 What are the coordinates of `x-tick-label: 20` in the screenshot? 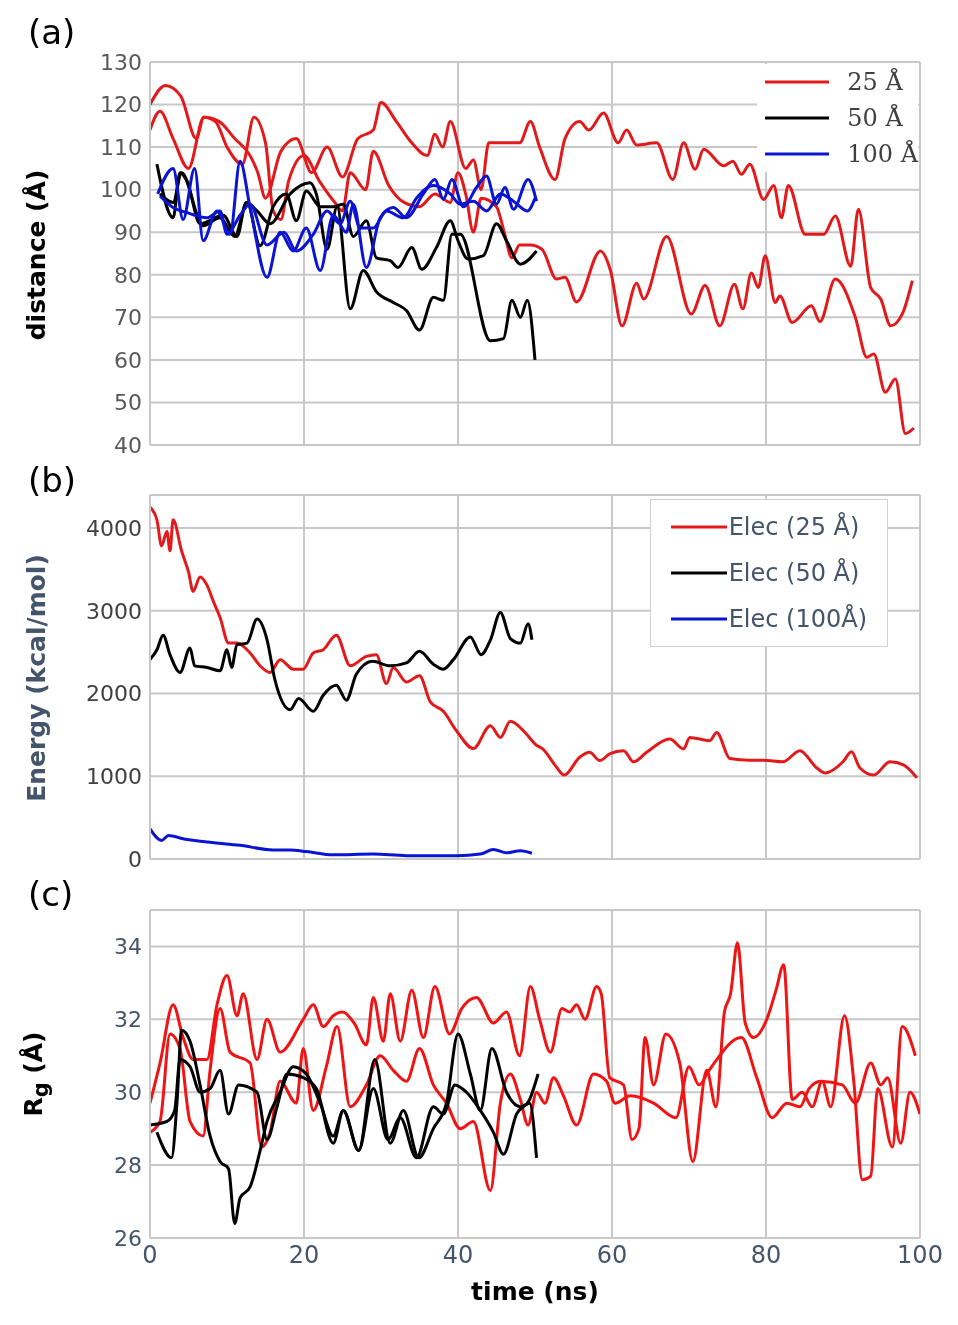 It's located at (304, 1255).